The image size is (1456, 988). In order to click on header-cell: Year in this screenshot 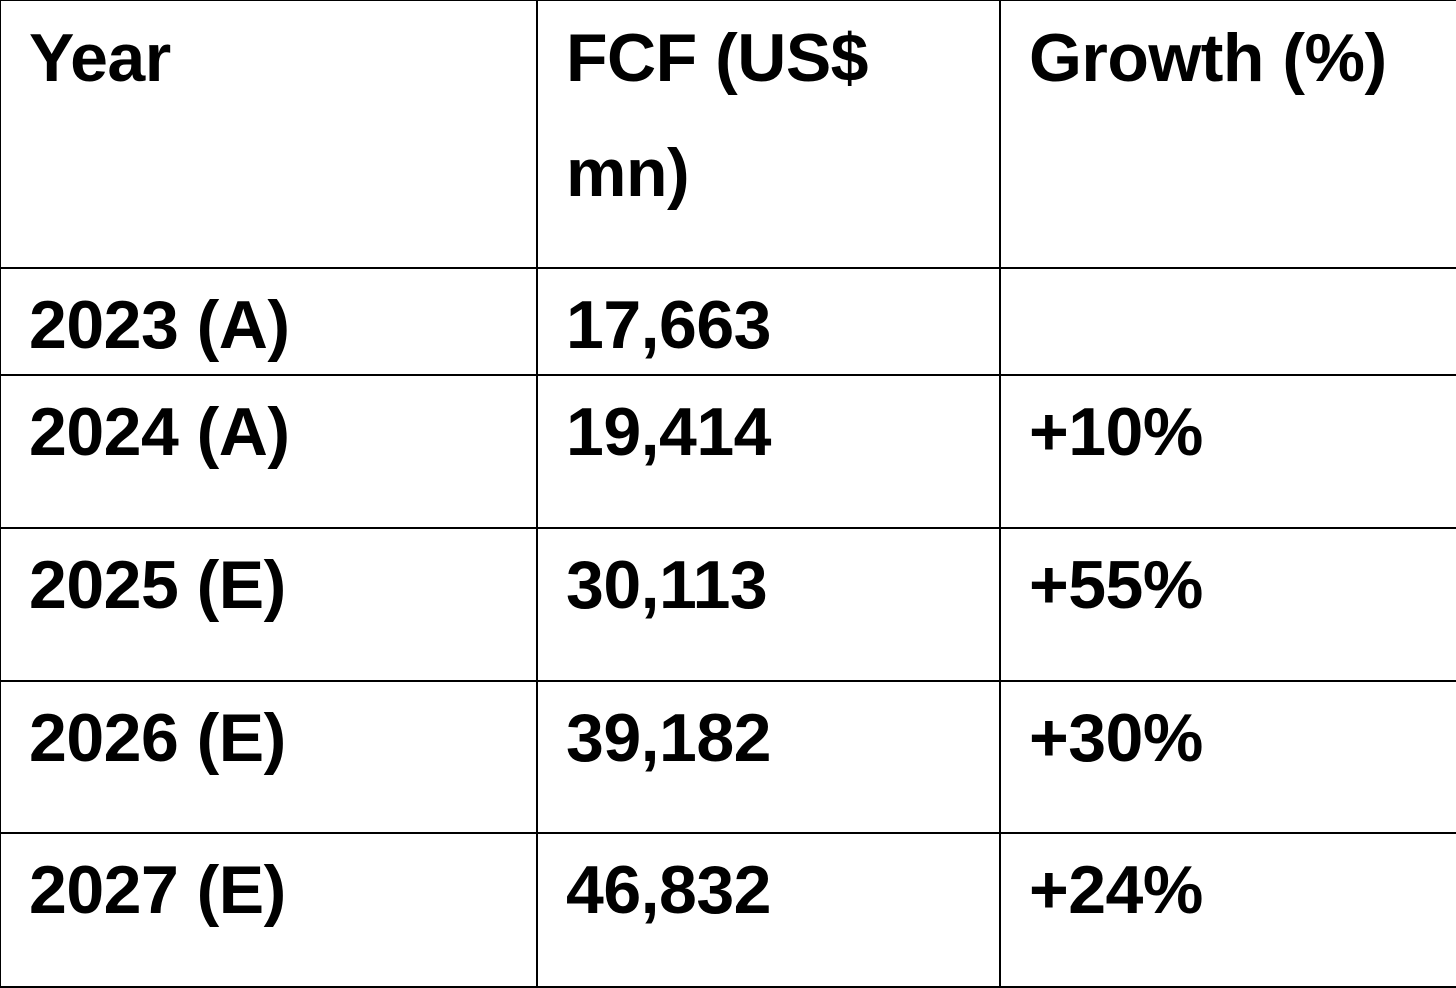, I will do `click(269, 134)`.